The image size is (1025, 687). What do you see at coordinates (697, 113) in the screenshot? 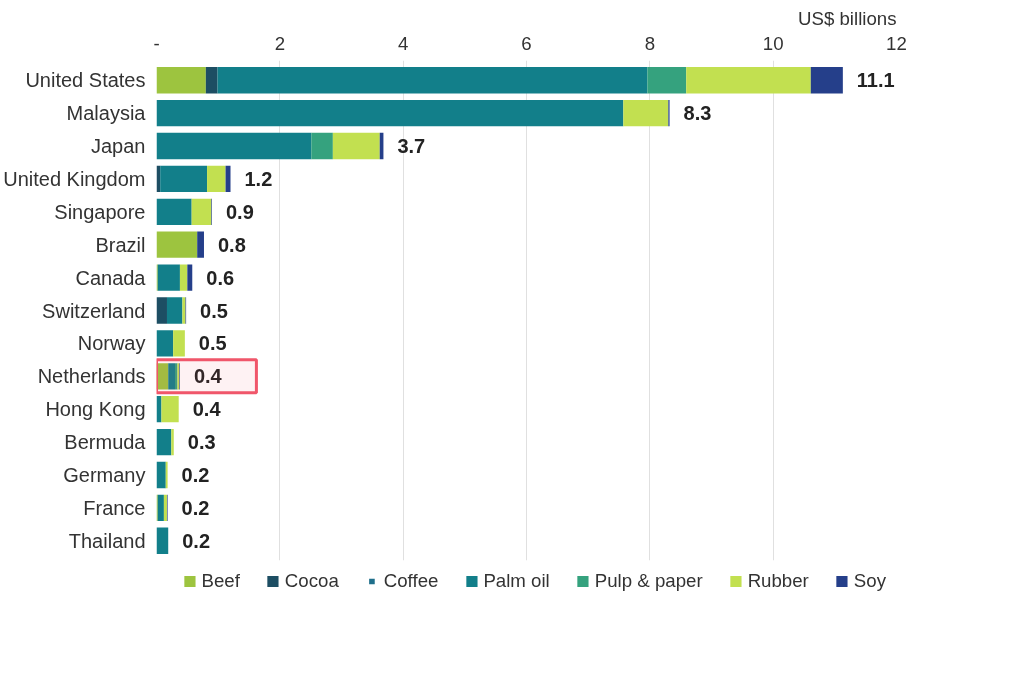
I see `total-label: 8.3` at bounding box center [697, 113].